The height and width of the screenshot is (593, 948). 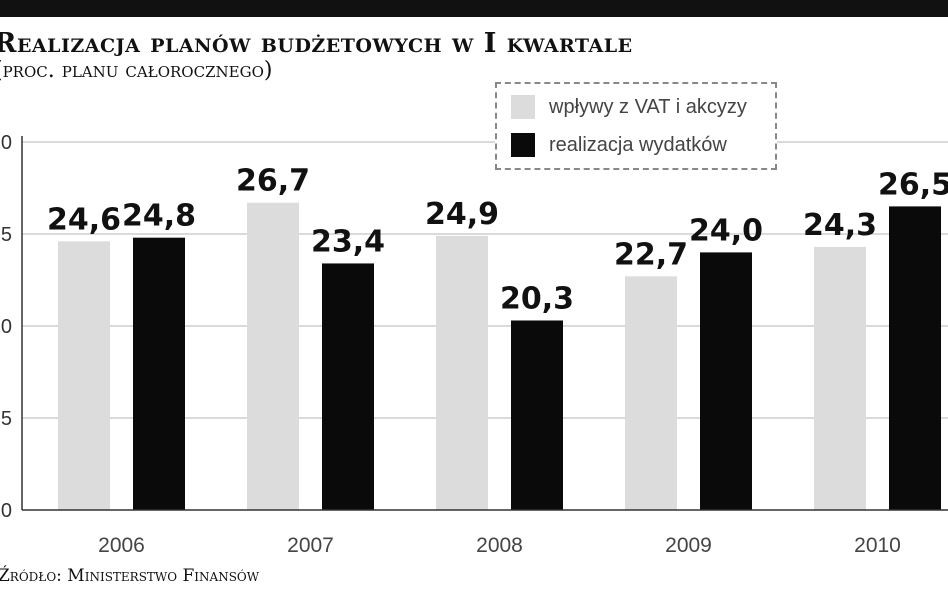 What do you see at coordinates (6, 327) in the screenshot?
I see `y-tick-label: 20` at bounding box center [6, 327].